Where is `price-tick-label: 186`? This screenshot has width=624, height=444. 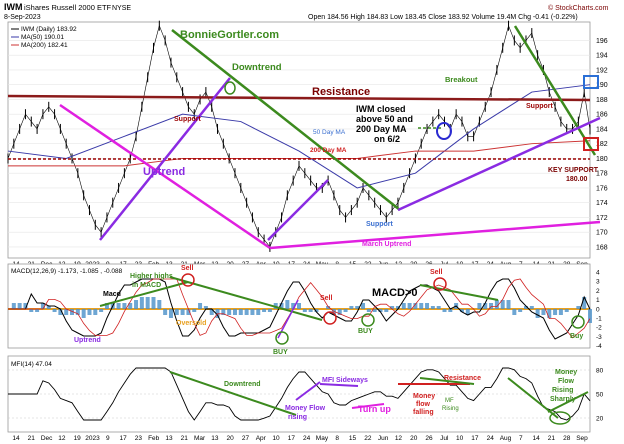 price-tick-label: 186 is located at coordinates (602, 115).